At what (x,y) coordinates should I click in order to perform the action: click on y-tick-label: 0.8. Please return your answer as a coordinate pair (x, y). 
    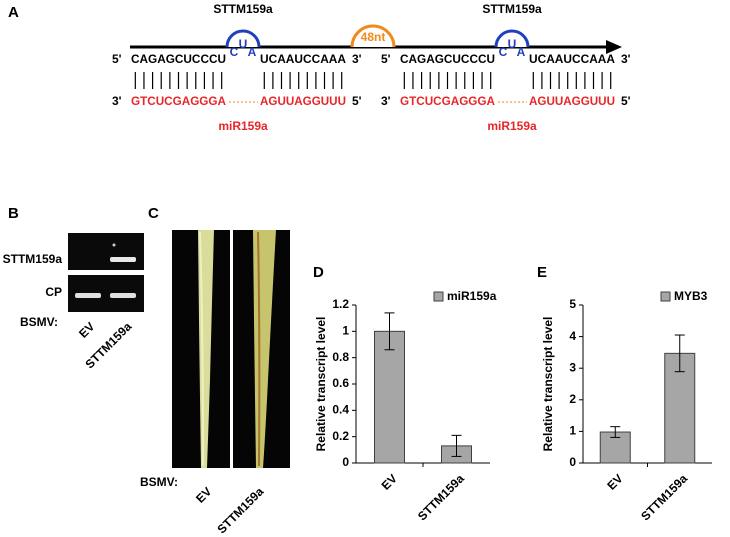
    Looking at the image, I should click on (340, 357).